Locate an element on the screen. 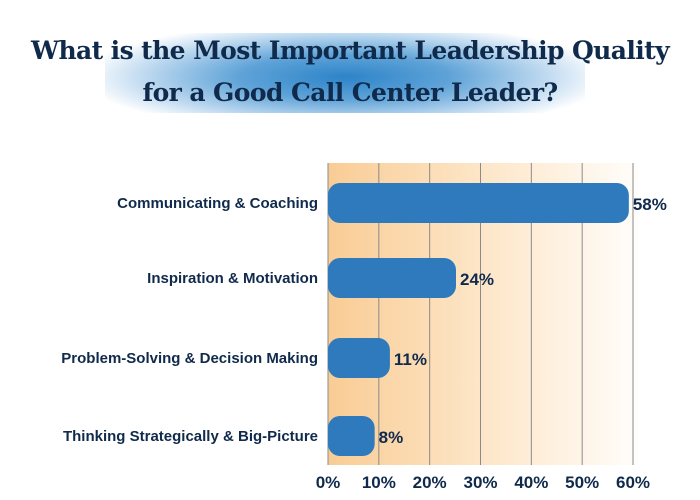  category-label: Inspiration & Motivation is located at coordinates (232, 278).